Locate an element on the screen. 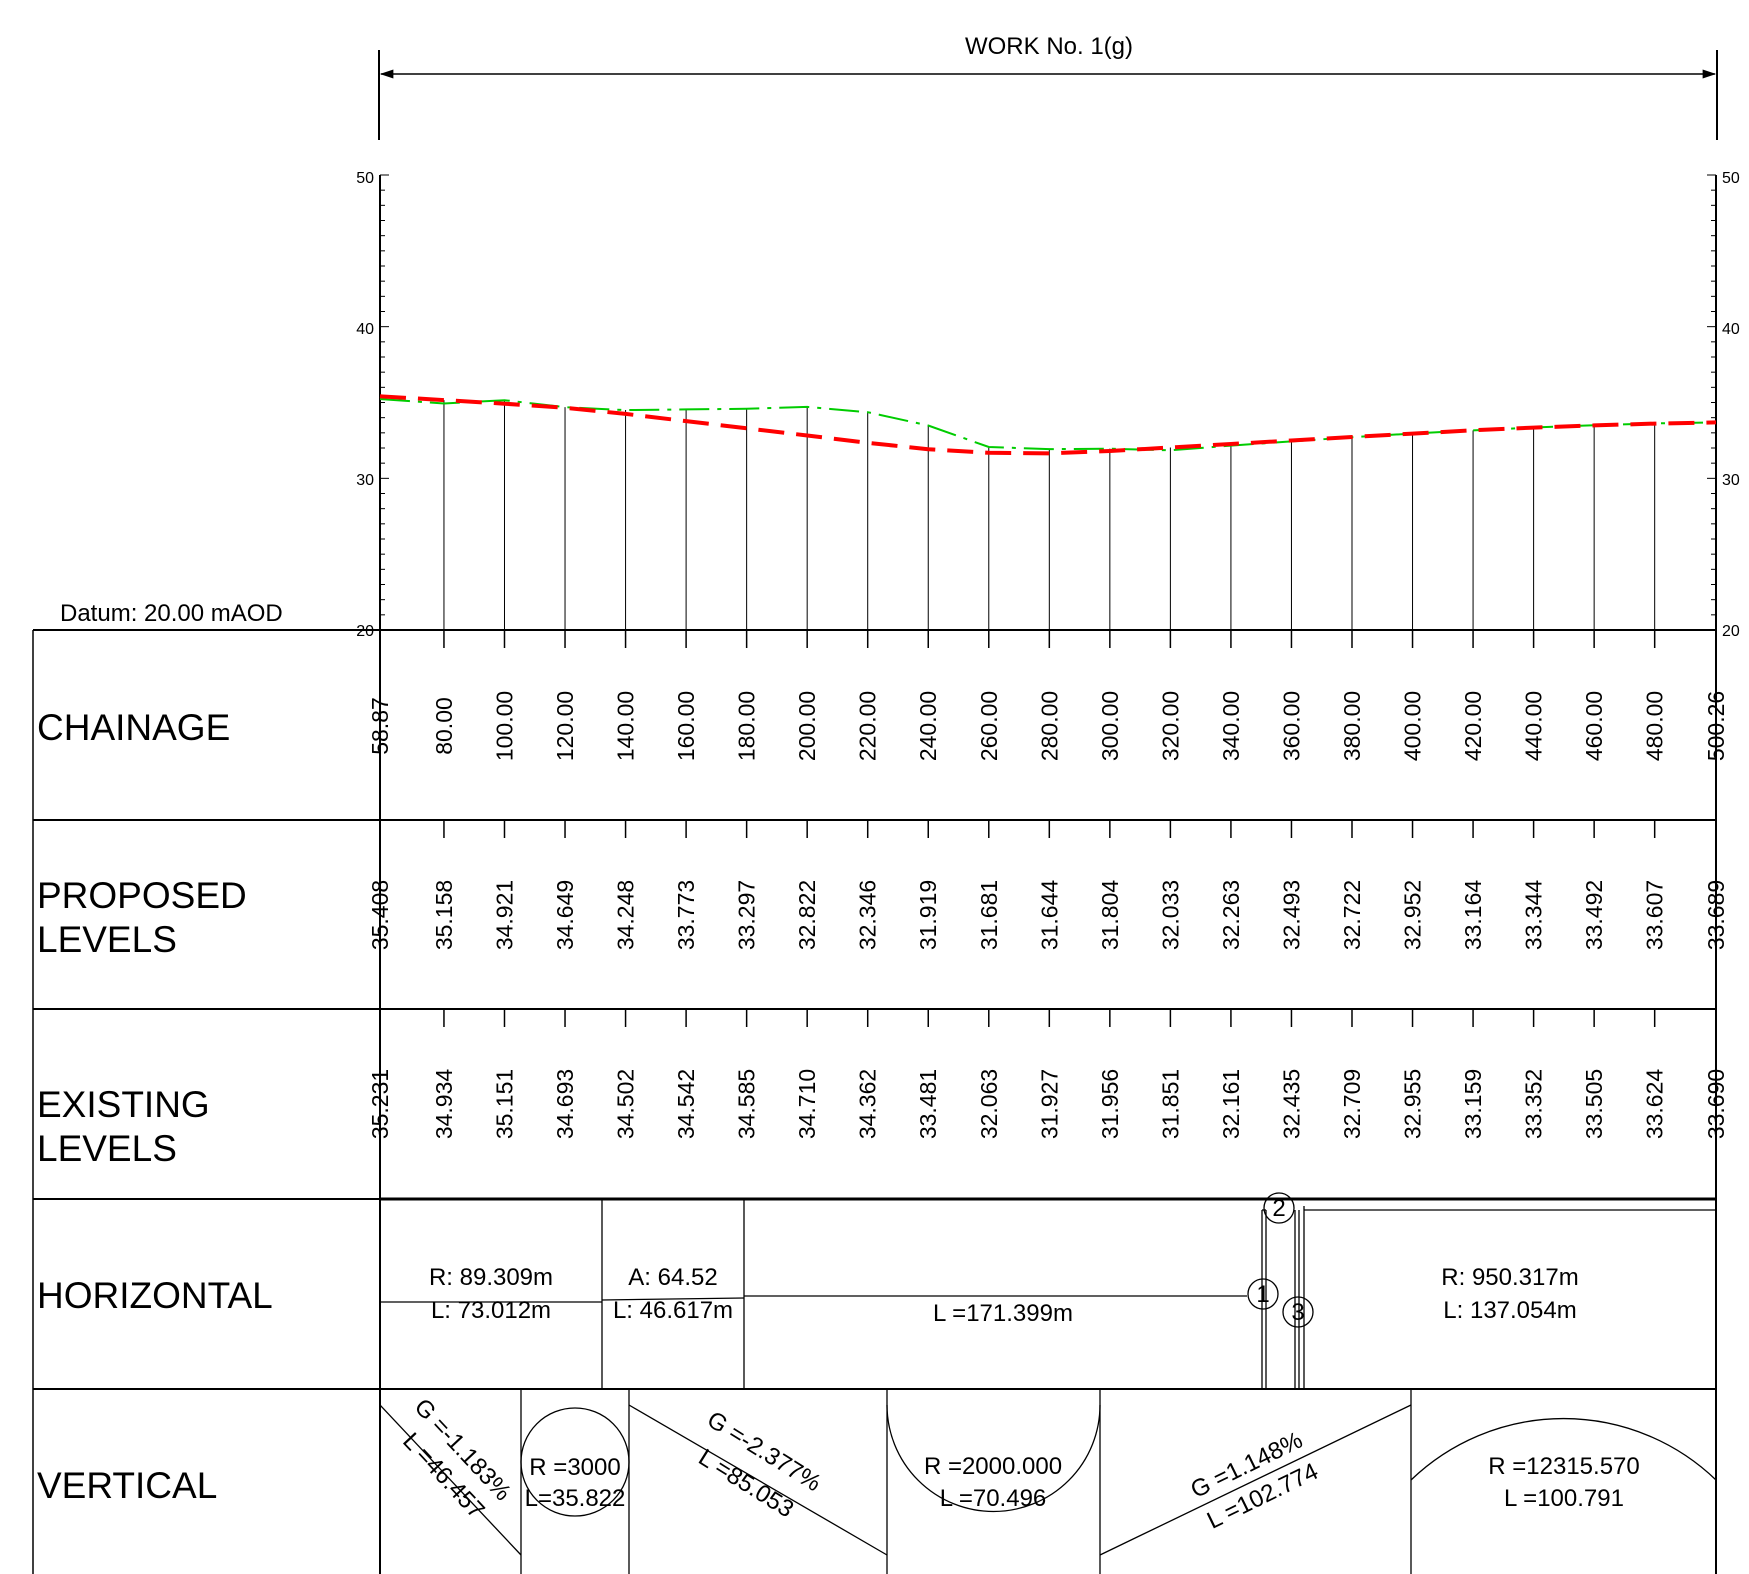 The height and width of the screenshot is (1574, 1749). proposed-level-value: 33.344 is located at coordinates (1534, 915).